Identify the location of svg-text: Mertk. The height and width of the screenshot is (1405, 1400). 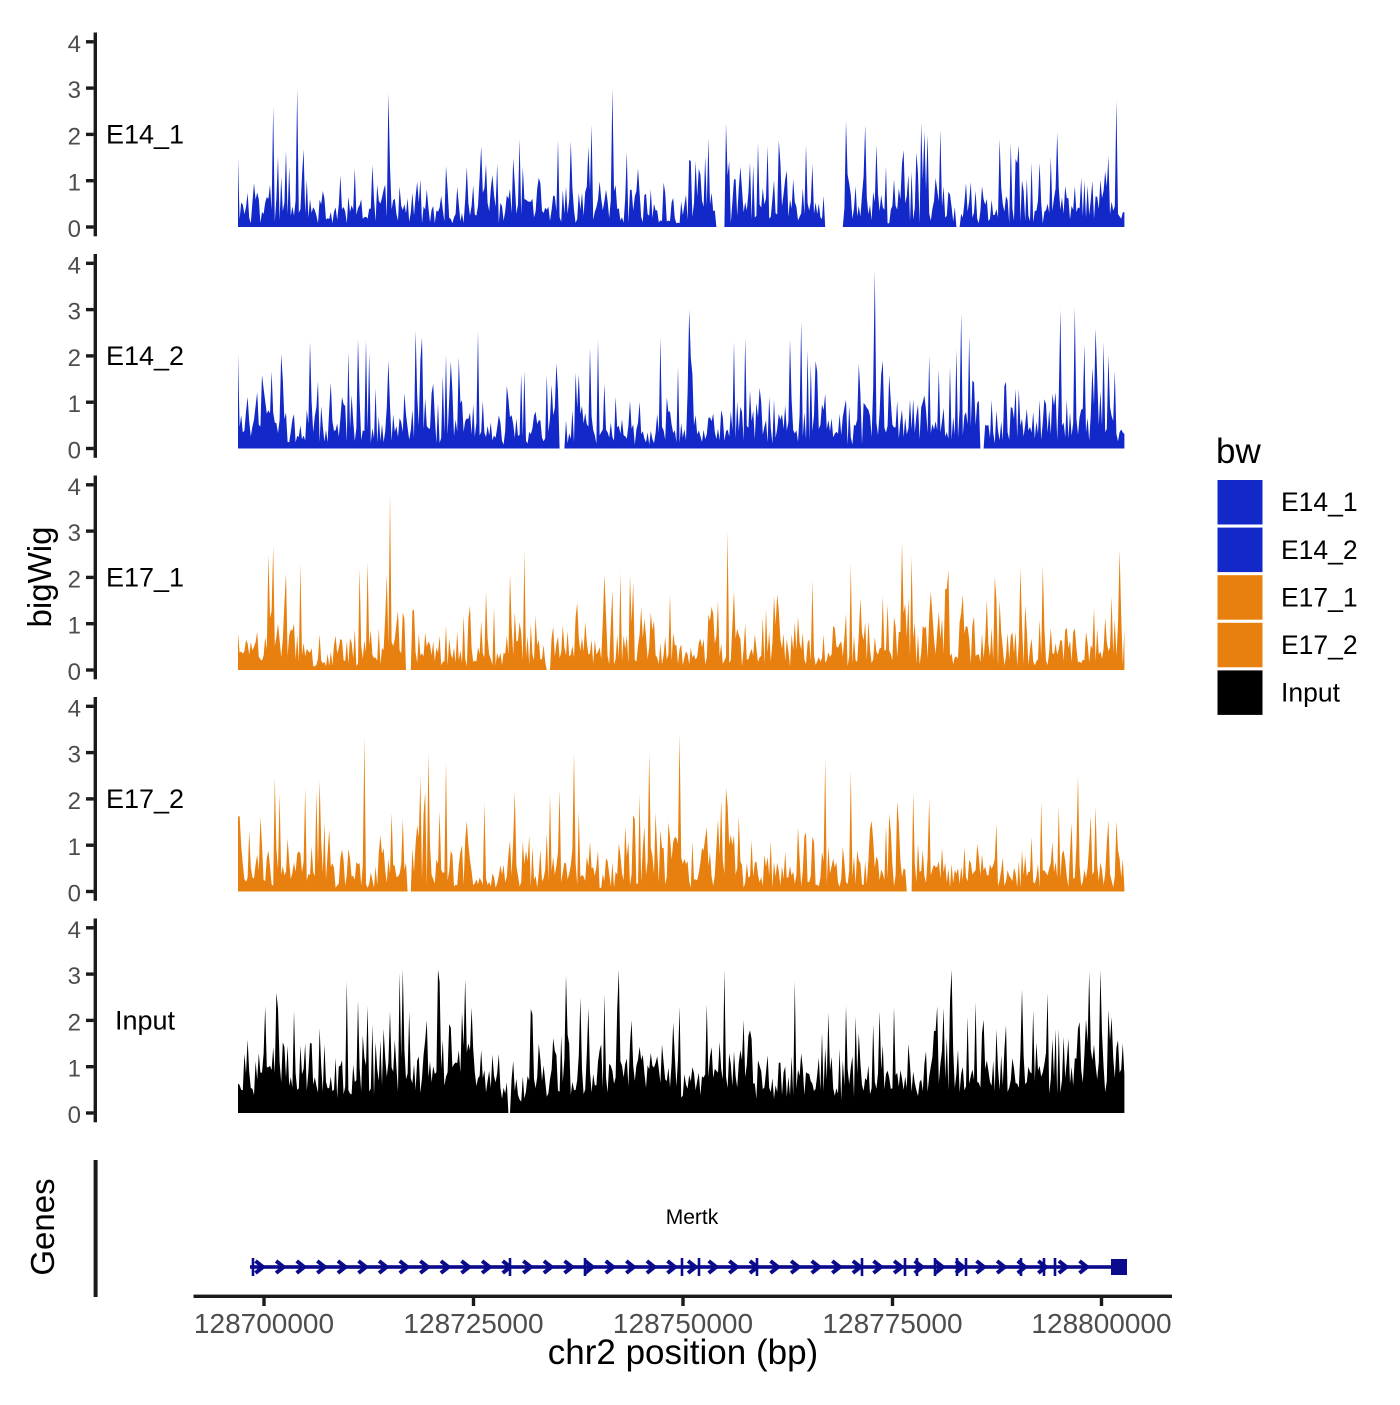
(692, 1217).